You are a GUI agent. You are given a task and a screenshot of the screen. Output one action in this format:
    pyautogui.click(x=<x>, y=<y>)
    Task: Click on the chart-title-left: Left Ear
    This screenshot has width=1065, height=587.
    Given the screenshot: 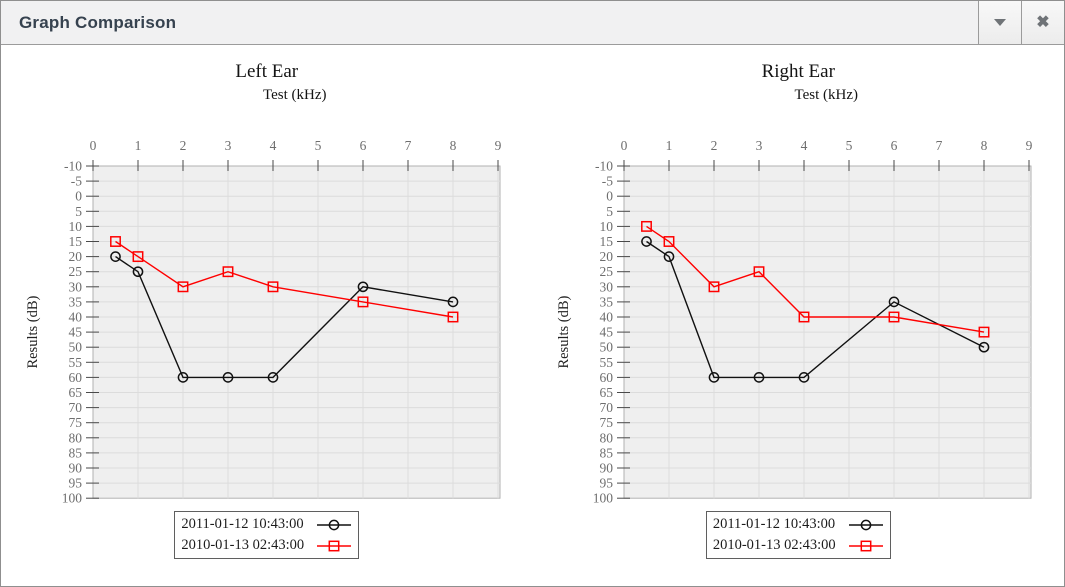 What is the action you would take?
    pyautogui.click(x=267, y=71)
    